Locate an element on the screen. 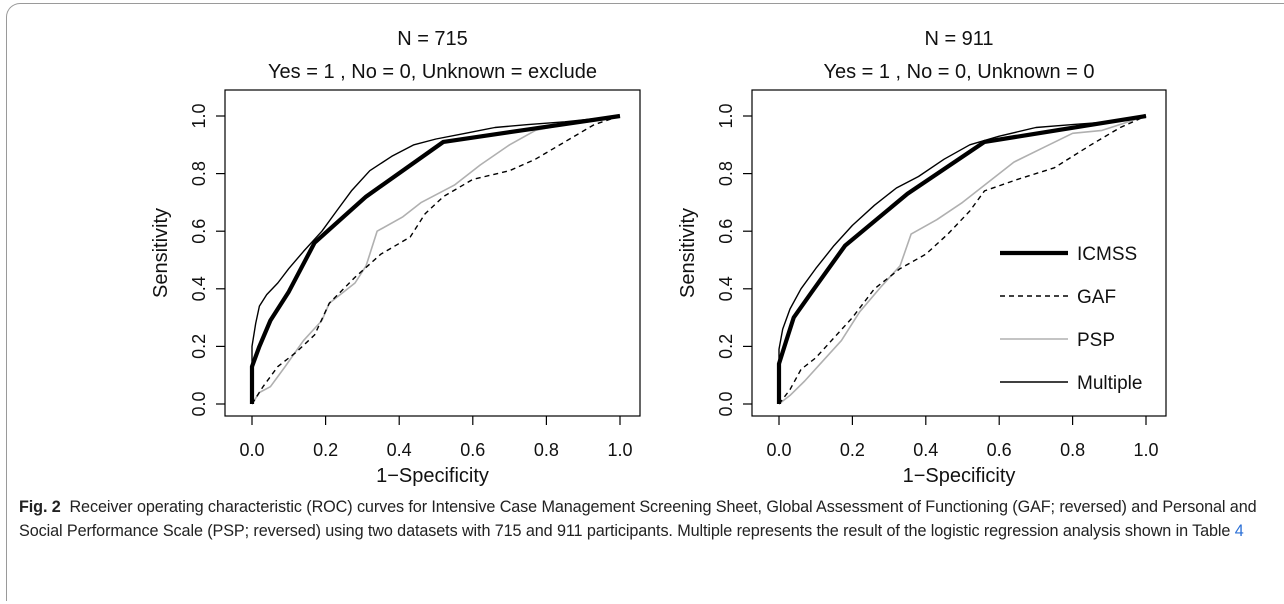  y-tick-label-n911: 0.2 is located at coordinates (726, 346).